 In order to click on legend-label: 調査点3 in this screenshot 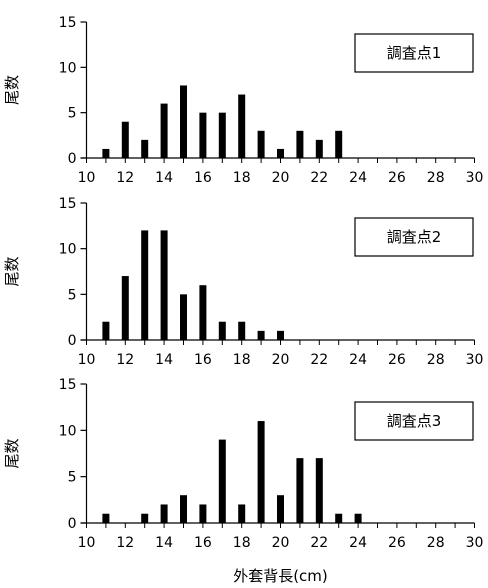, I will do `click(414, 421)`.